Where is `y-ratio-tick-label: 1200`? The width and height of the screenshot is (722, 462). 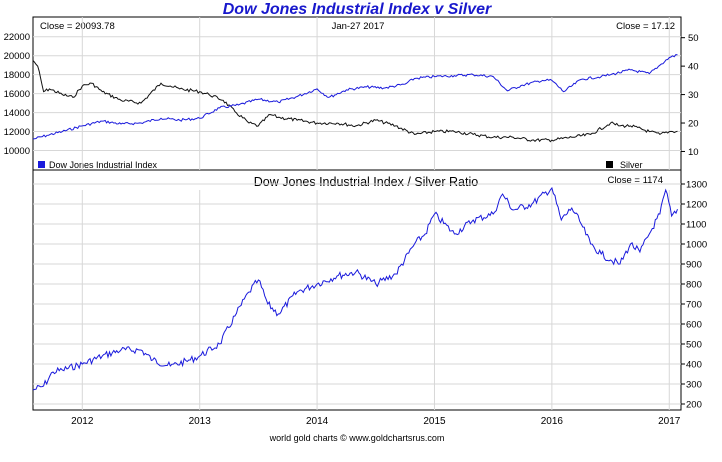 y-ratio-tick-label: 1200 is located at coordinates (696, 205).